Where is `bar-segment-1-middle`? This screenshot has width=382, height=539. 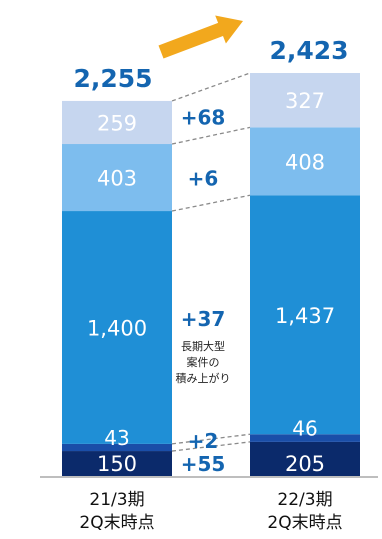
bar-segment-1-middle is located at coordinates (117, 327).